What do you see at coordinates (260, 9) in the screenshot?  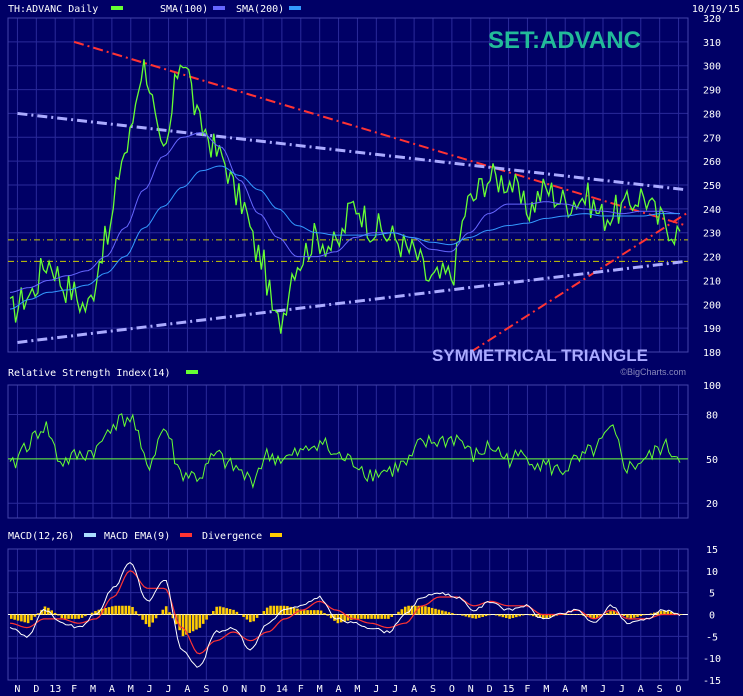 I see `sma200-label: SMA(200)` at bounding box center [260, 9].